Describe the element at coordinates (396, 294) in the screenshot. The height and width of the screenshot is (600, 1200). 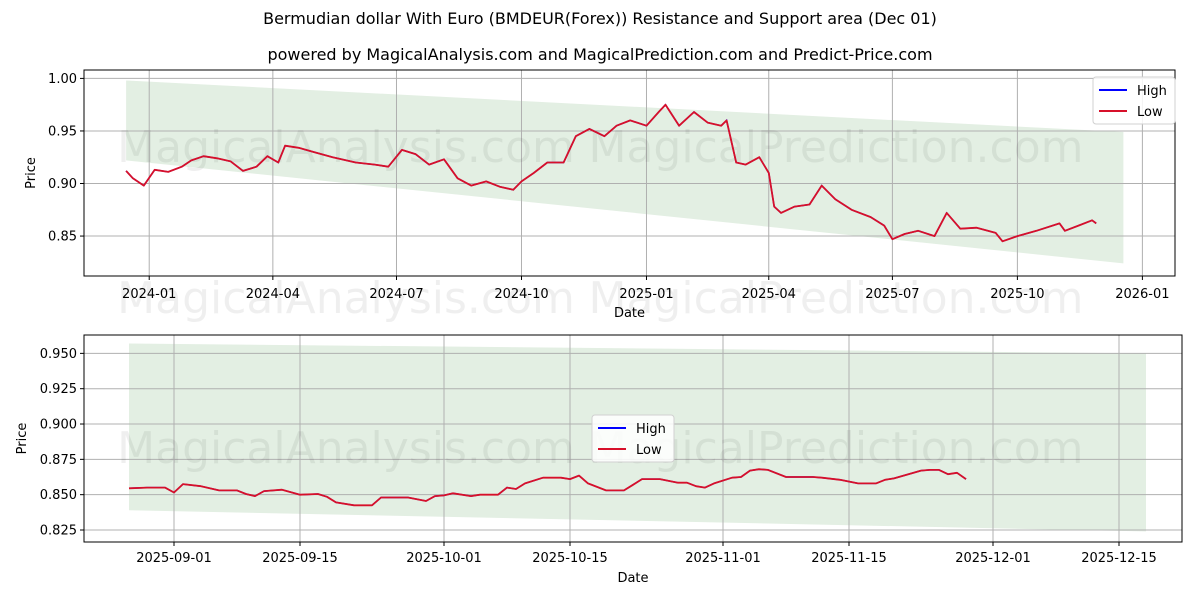
I see `x-tick-label: 2024-07` at that location.